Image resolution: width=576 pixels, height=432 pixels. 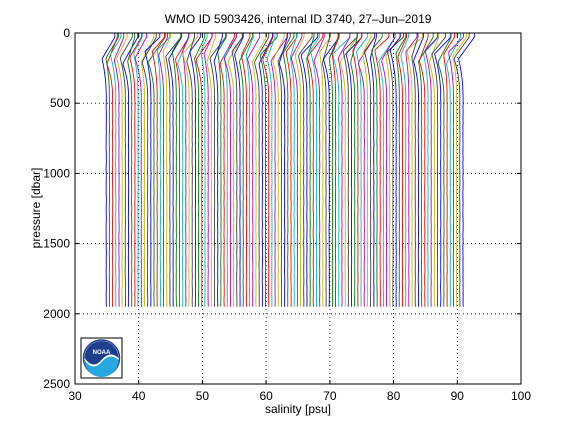 I want to click on logo-wave, so click(x=101, y=366).